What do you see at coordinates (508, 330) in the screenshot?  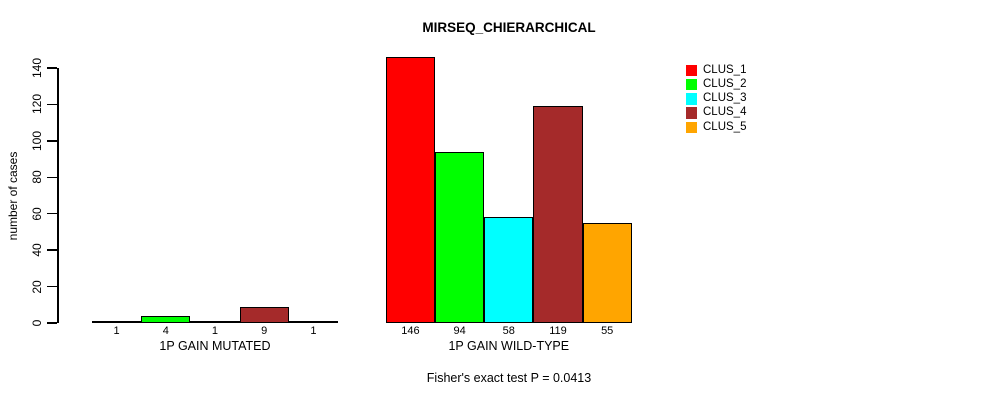 I see `bar-value-label: 58` at bounding box center [508, 330].